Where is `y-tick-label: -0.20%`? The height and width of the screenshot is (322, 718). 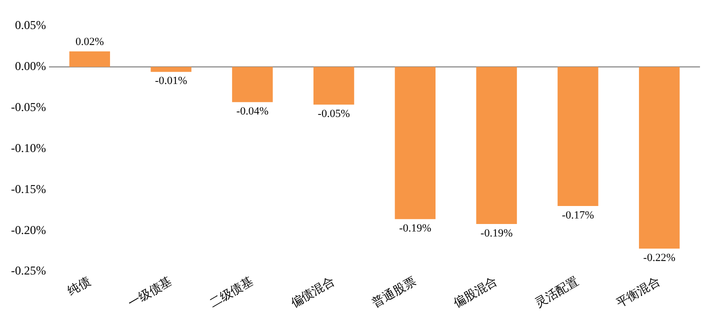
y-tick-label: -0.20% is located at coordinates (28, 229).